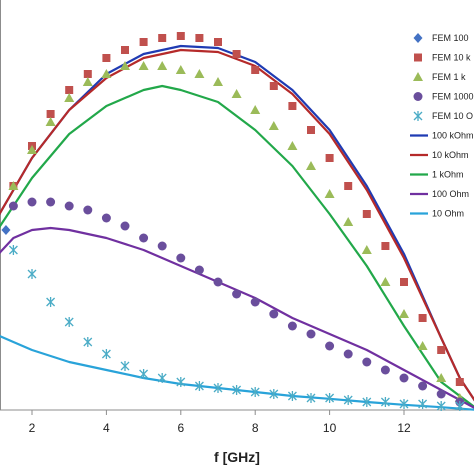  What do you see at coordinates (453, 136) in the screenshot?
I see `legend-label-5: 100 kOhm` at bounding box center [453, 136].